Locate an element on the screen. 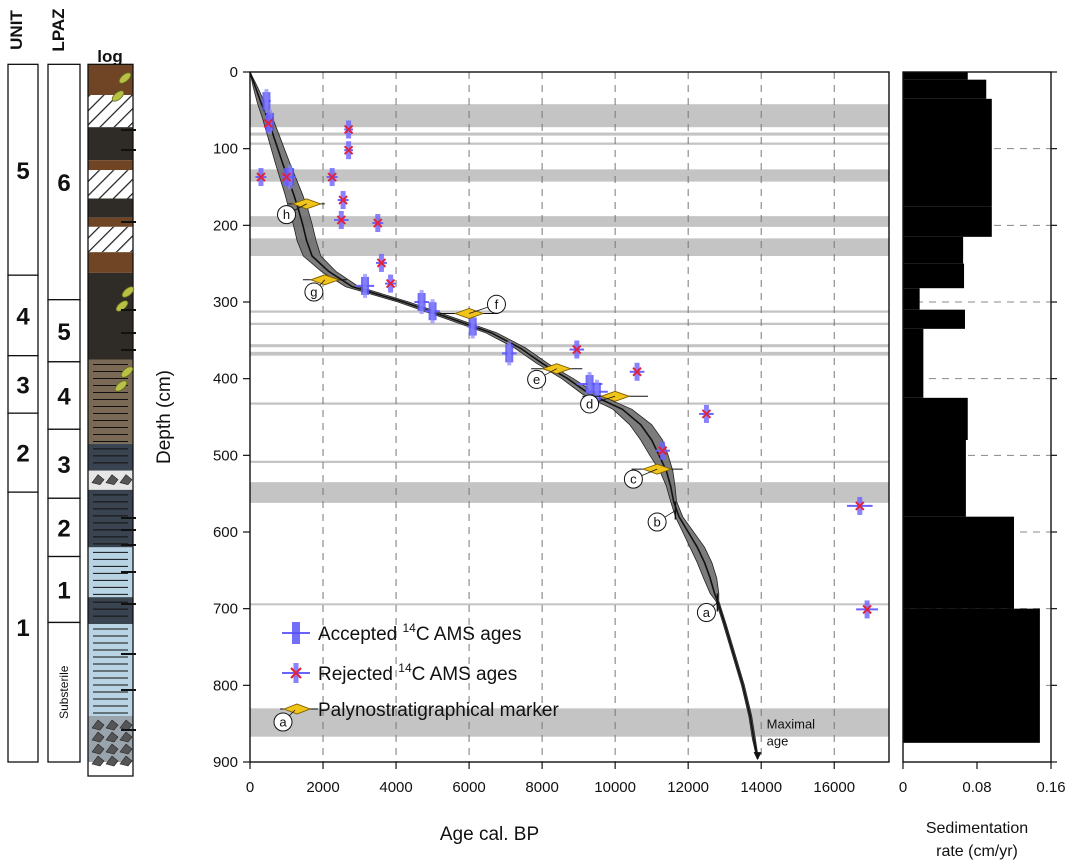 The image size is (1068, 865). legend-accepted-label: Accepted 14C AMS ages is located at coordinates (419, 633).